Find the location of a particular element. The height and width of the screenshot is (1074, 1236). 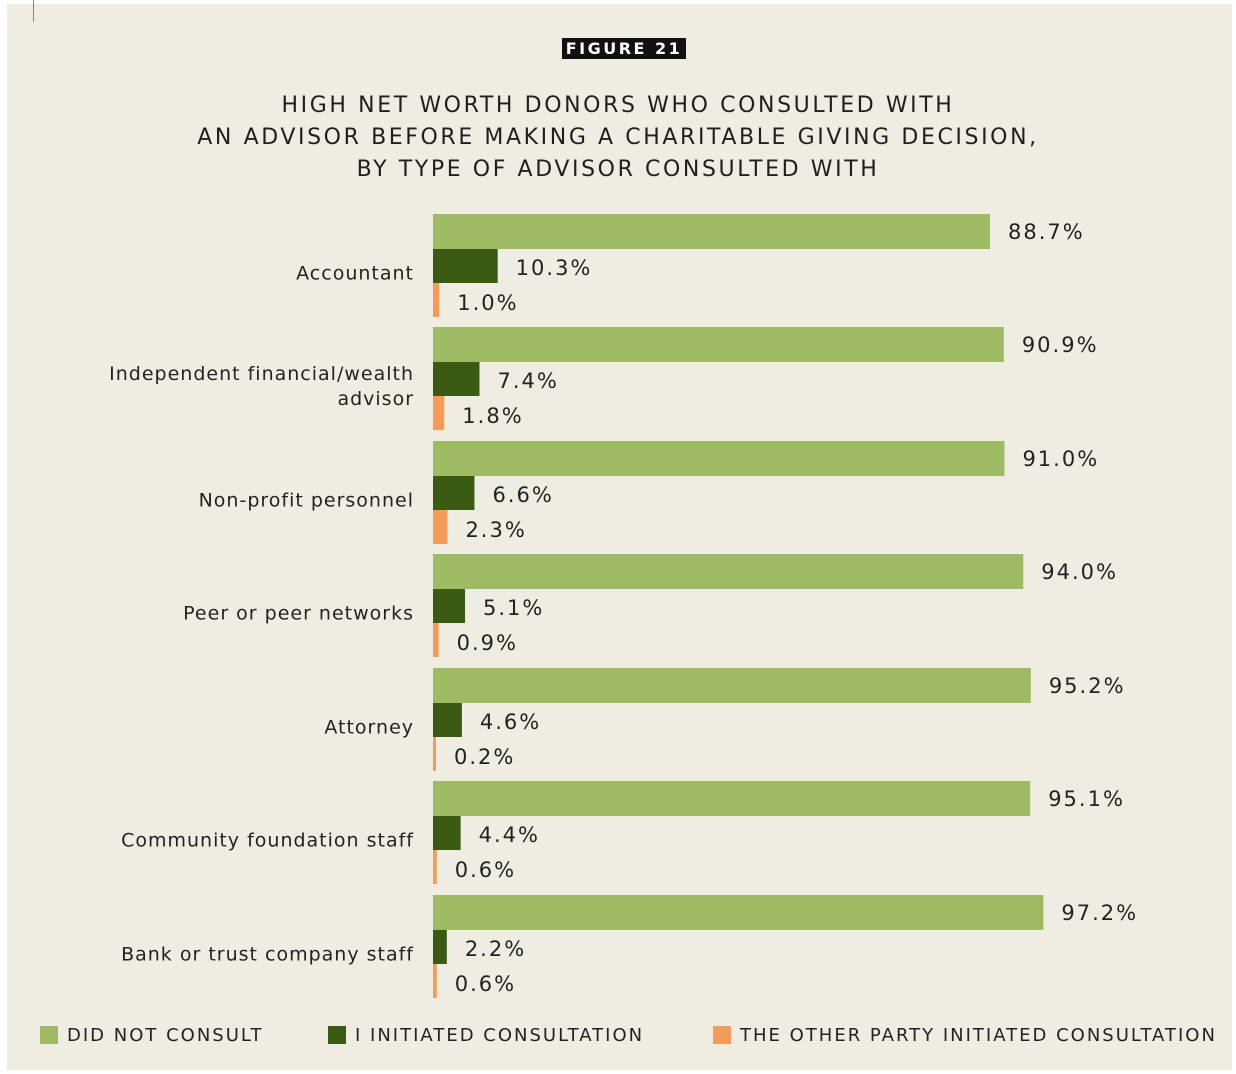

chart-title-line: BY TYPE OF ADVISOR CONSULTED WITH is located at coordinates (618, 169).